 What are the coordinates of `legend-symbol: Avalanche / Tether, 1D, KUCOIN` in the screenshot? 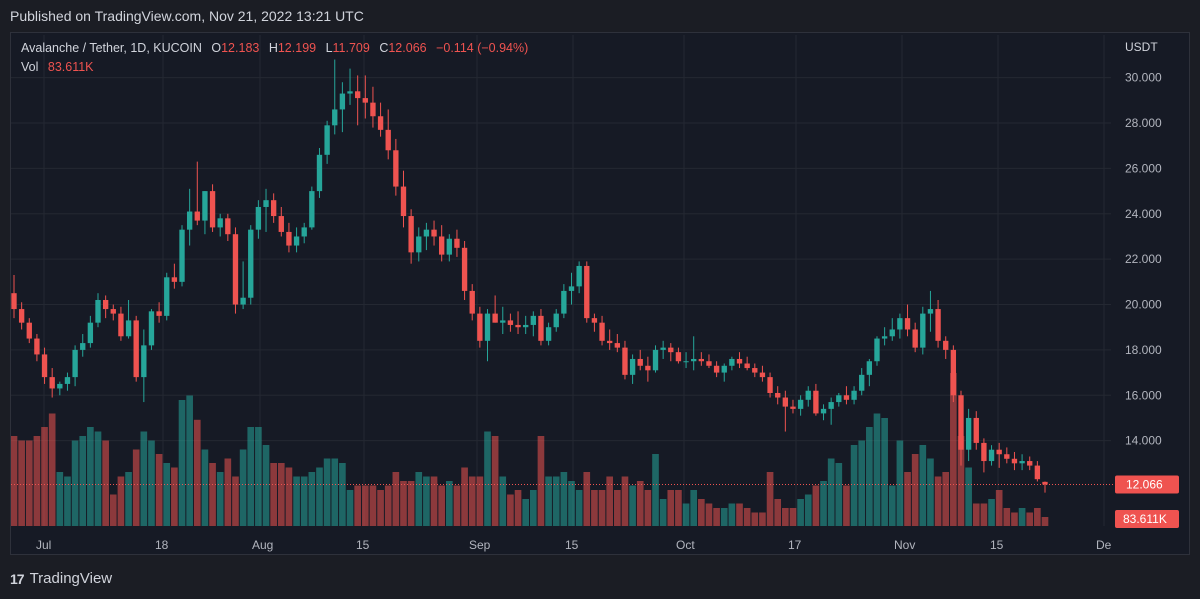 It's located at (111, 48).